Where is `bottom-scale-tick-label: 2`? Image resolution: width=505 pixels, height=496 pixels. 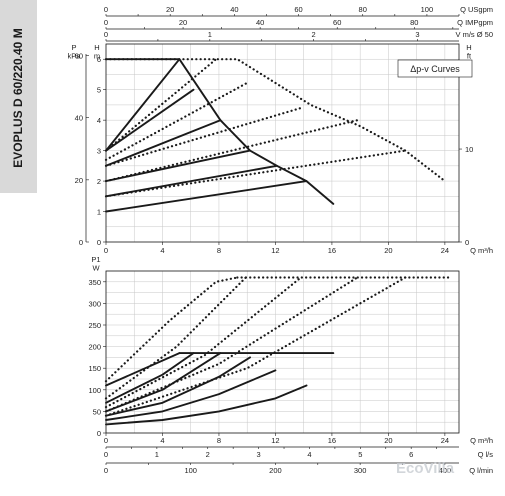
bottom-scale-tick-label: 2 is located at coordinates (208, 454).